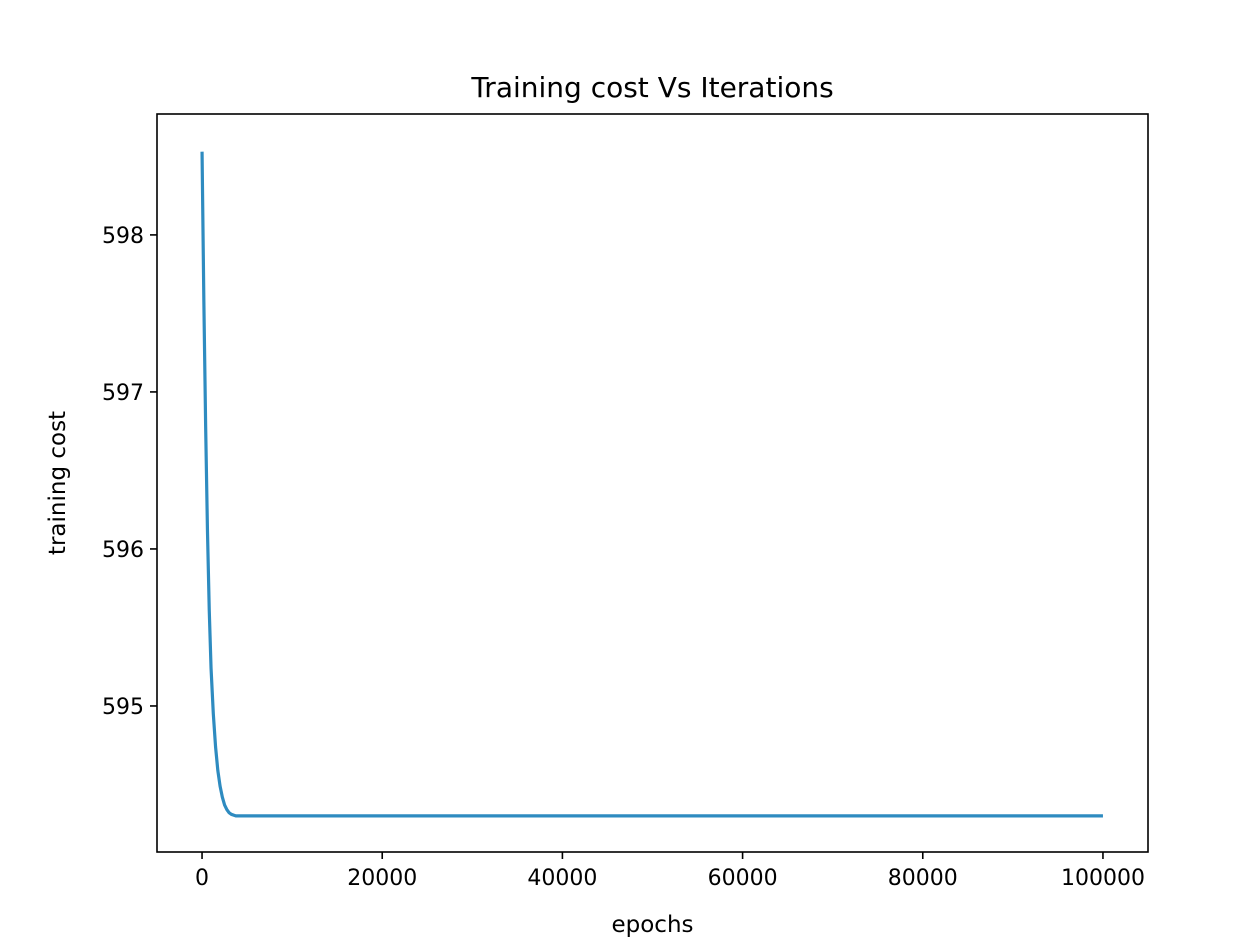 Image resolution: width=1256 pixels, height=950 pixels. I want to click on y-tick-label: 598, so click(123, 236).